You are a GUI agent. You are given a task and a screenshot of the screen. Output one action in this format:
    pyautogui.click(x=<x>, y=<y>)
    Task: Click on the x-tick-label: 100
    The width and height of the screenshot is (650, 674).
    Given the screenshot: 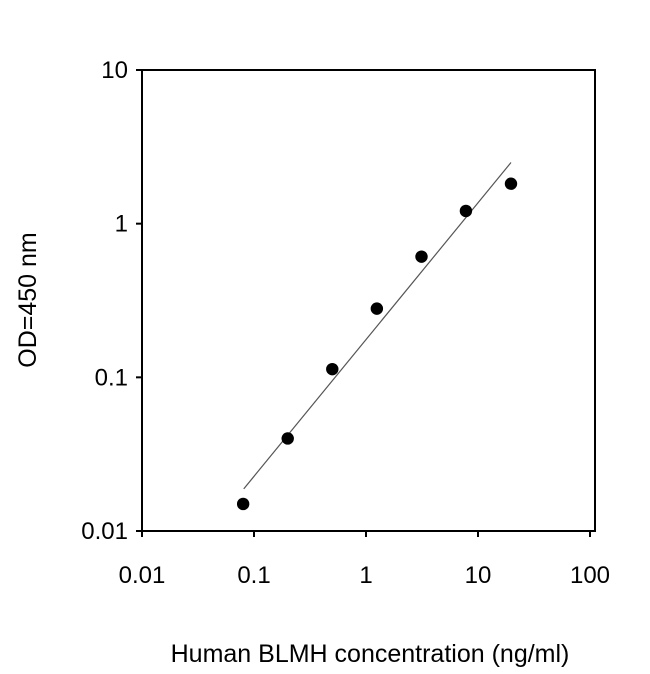 What is the action you would take?
    pyautogui.click(x=590, y=575)
    